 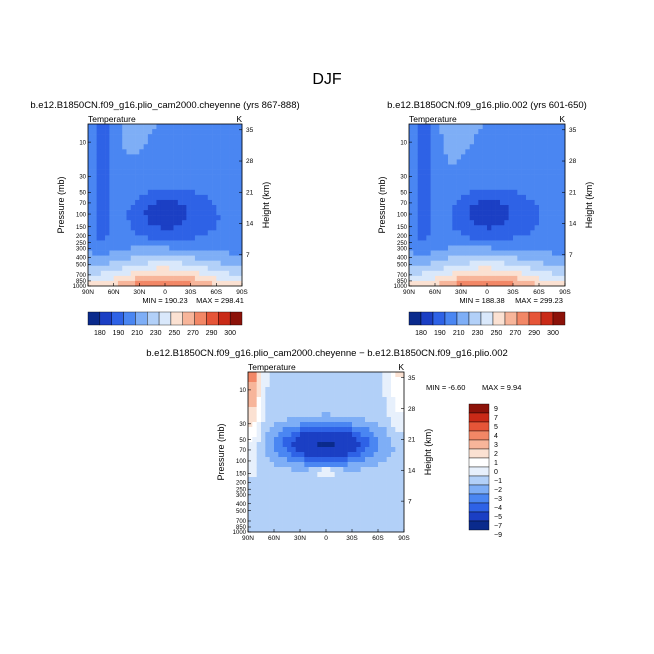 I want to click on y-right-tick-label: 14, so click(x=412, y=470).